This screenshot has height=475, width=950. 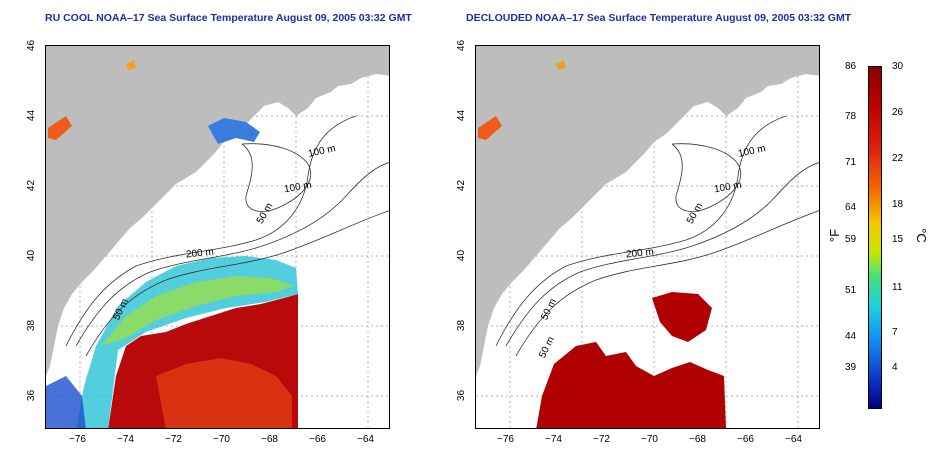 I want to click on celsius-label: 26, so click(x=898, y=112).